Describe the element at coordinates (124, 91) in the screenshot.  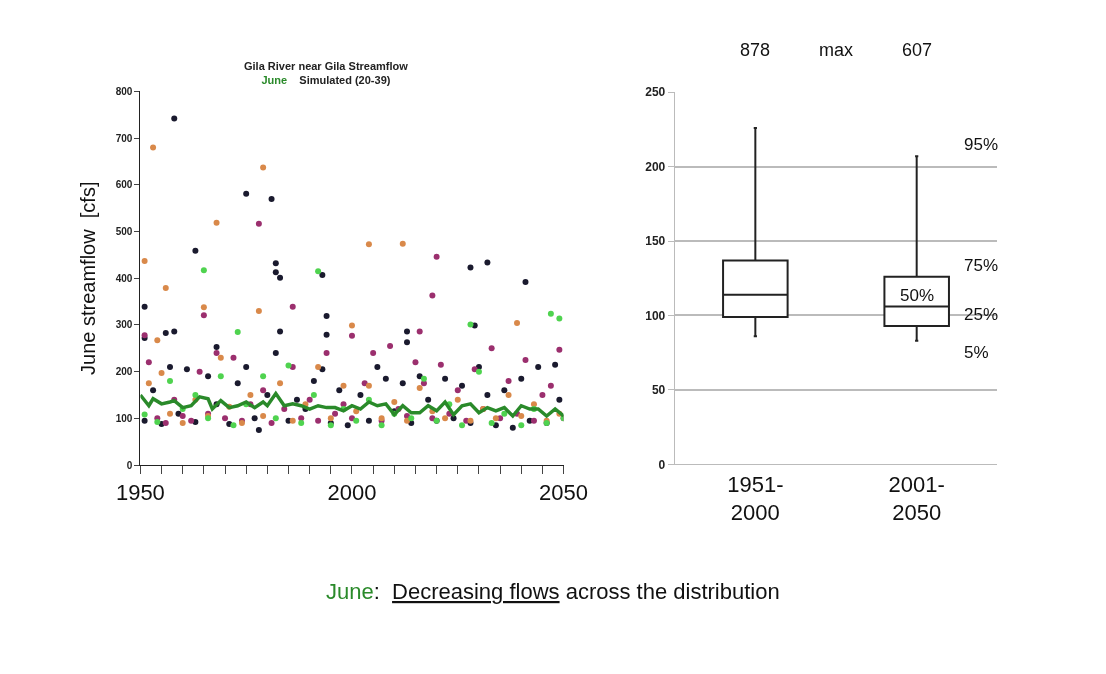
I see `y-tick-label: 800` at that location.